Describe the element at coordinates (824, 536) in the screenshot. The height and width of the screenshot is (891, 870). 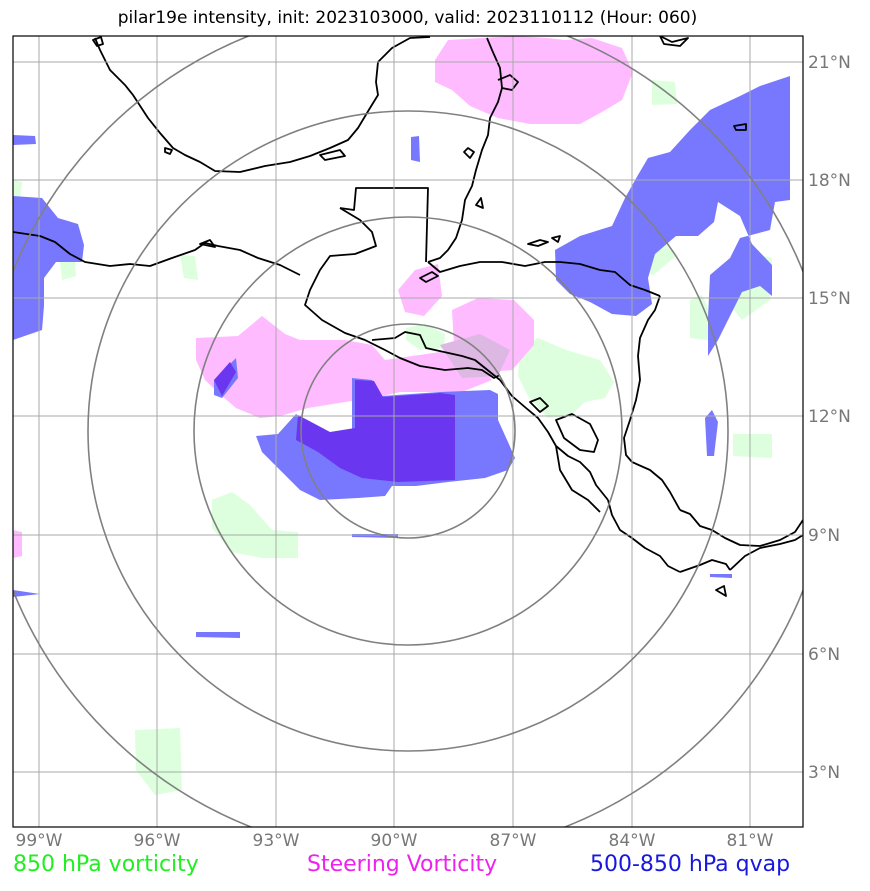
I see `lat-tick: 9°N` at that location.